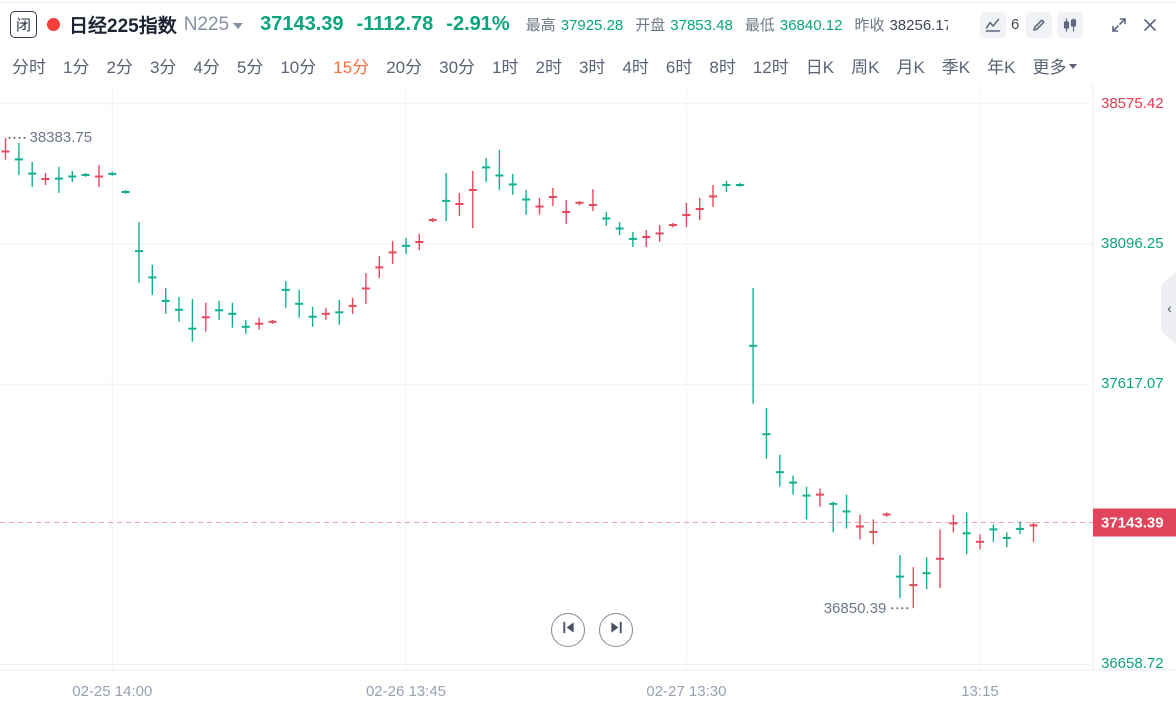  Describe the element at coordinates (214, 25) in the screenshot. I see `symbol-dropdown: N225` at that location.